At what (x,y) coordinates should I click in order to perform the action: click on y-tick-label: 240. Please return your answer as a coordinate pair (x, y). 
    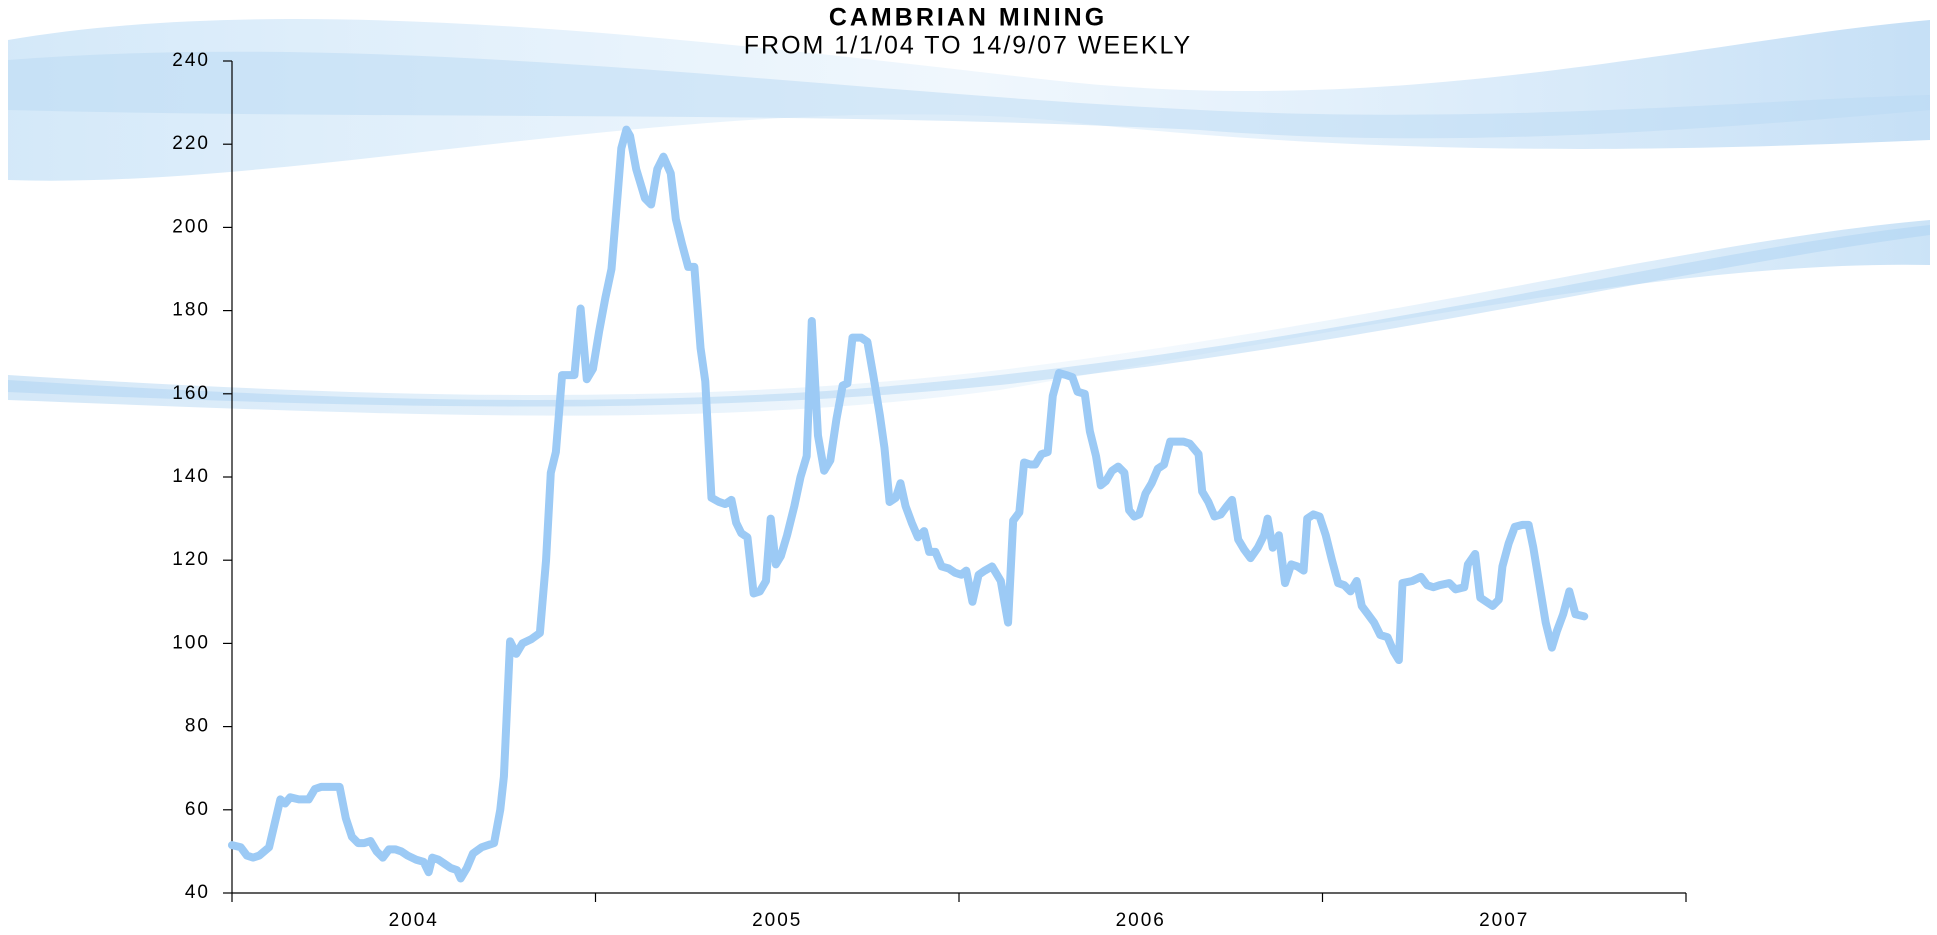
    Looking at the image, I should click on (191, 60).